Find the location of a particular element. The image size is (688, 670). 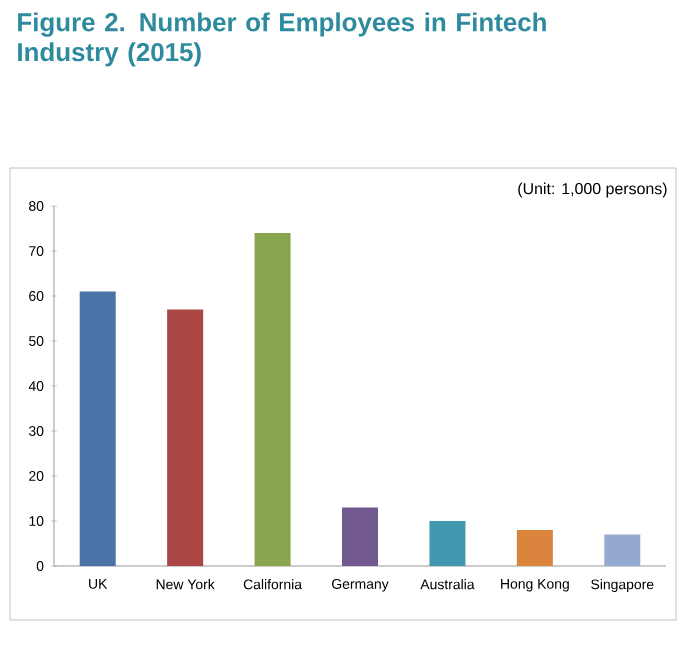

chart-title: Figure 2. Number of Employees in Fintech Industry (2015) is located at coordinates (282, 39).